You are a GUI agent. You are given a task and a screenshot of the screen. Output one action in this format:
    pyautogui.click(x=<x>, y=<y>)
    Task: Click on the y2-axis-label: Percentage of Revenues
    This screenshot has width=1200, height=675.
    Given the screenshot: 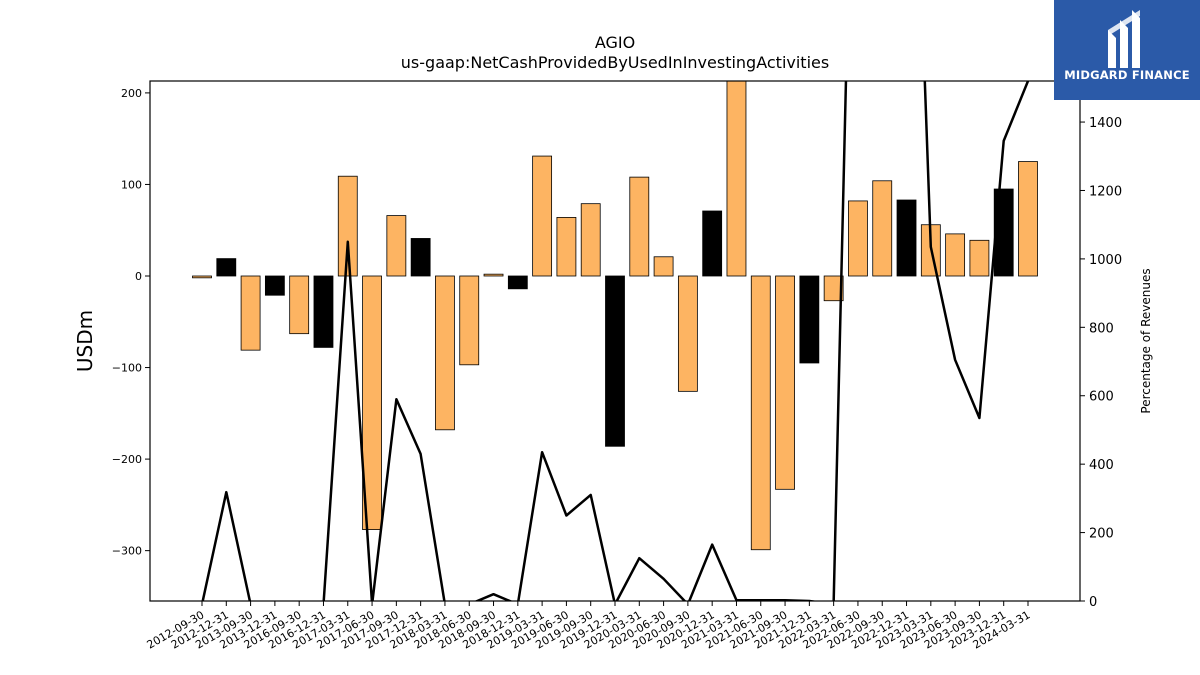 What is the action you would take?
    pyautogui.click(x=1146, y=340)
    